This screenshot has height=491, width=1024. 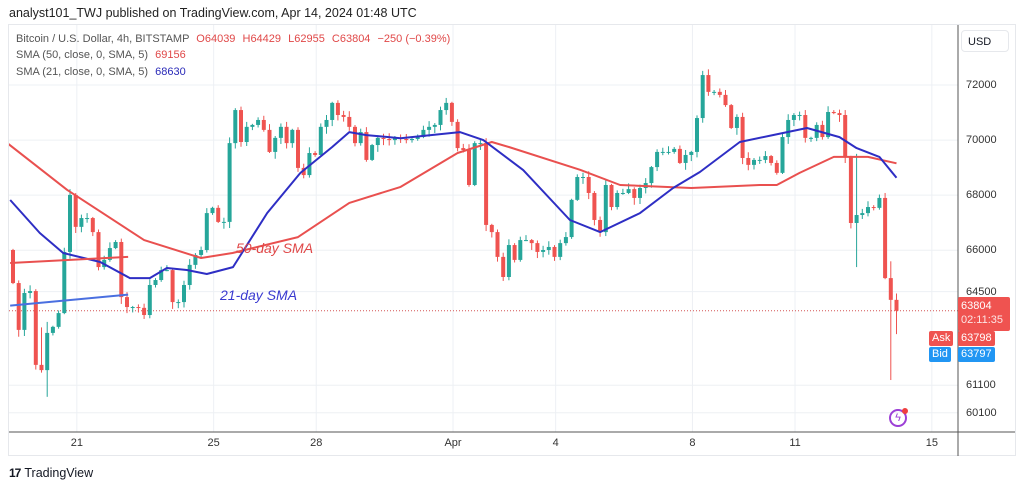 I want to click on price-tick-label: 68000, so click(x=981, y=195).